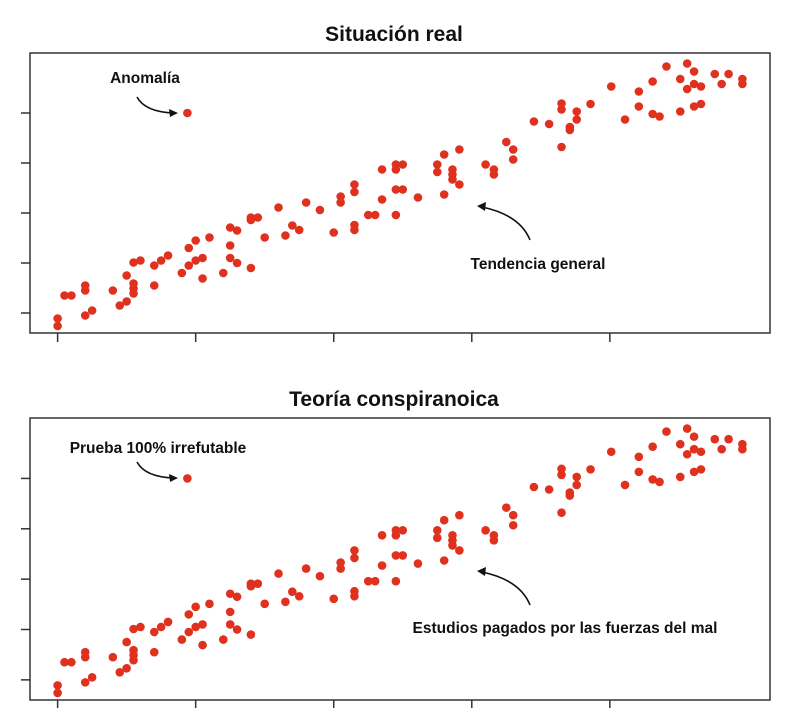 The width and height of the screenshot is (792, 708). I want to click on outlier-point, so click(187, 478).